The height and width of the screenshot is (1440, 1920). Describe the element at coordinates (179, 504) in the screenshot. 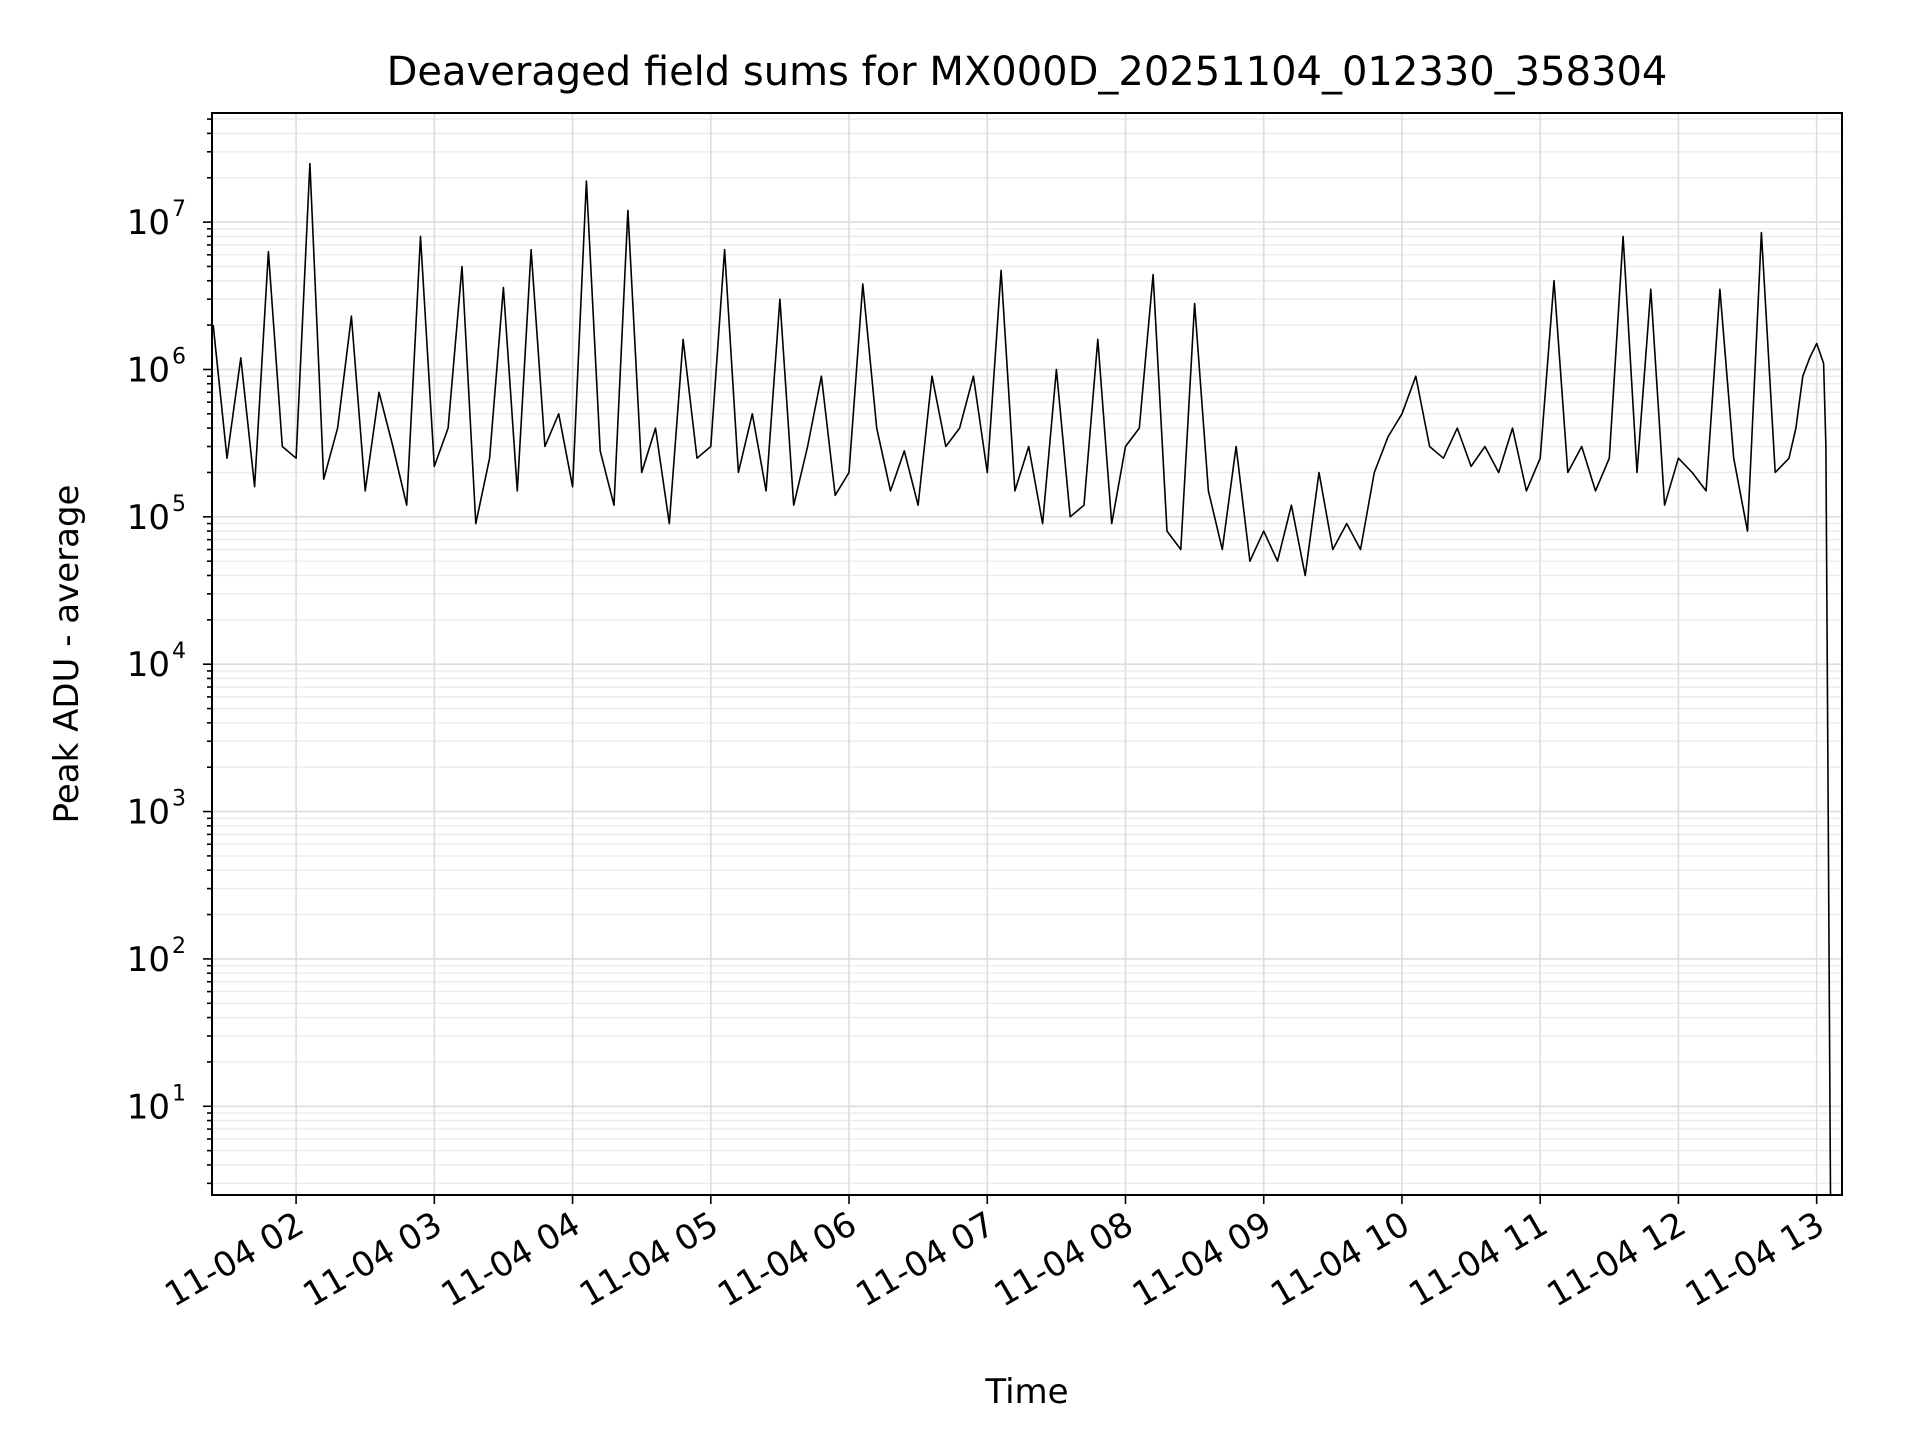

I see `y-tick-exponent: 5` at that location.